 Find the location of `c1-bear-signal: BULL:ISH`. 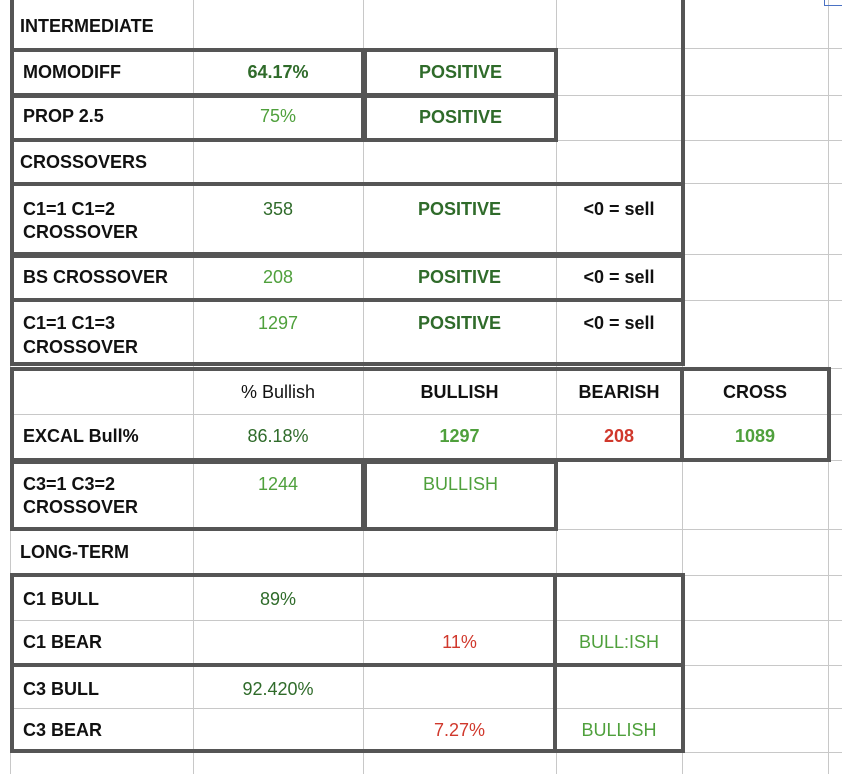

c1-bear-signal: BULL:ISH is located at coordinates (619, 642).